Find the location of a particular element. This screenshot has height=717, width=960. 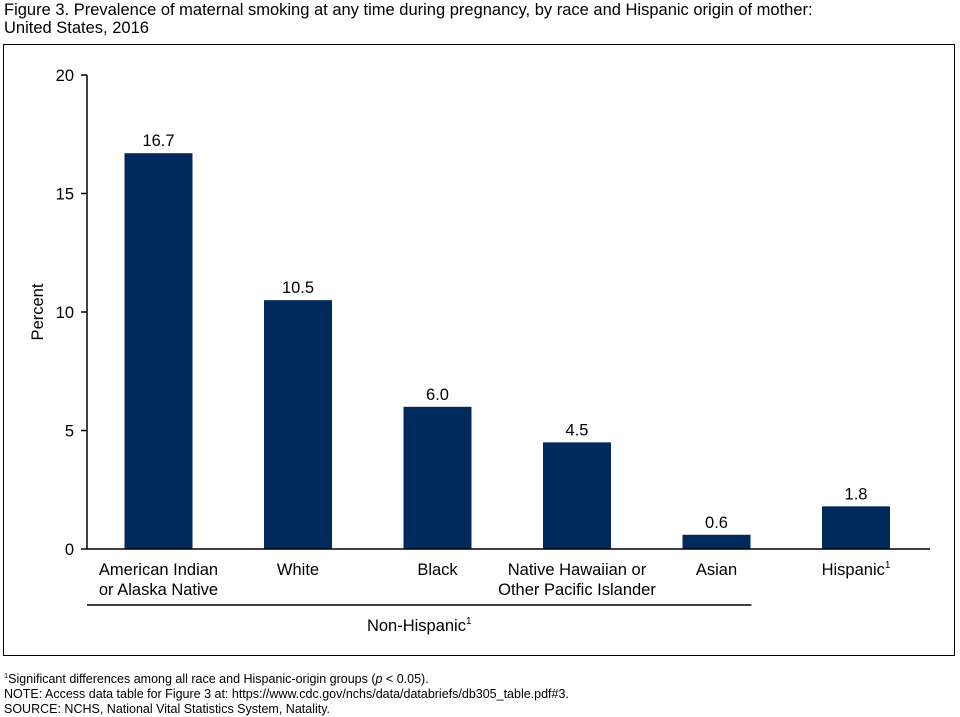

bar-value-label: 1.8 is located at coordinates (856, 494).